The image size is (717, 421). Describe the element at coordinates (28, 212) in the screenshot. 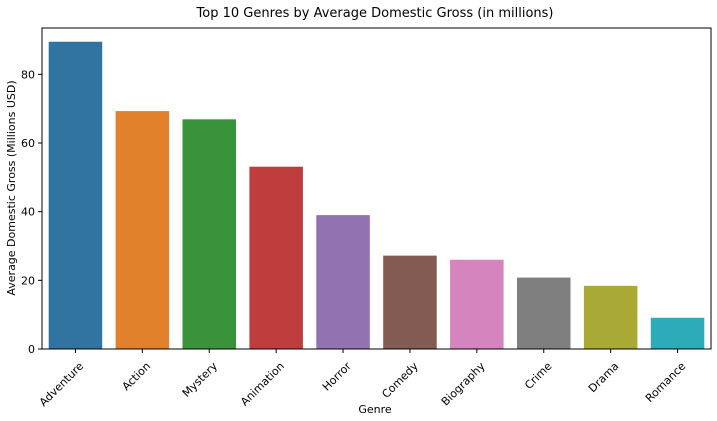

I see `y-tick-label-40: 40` at that location.